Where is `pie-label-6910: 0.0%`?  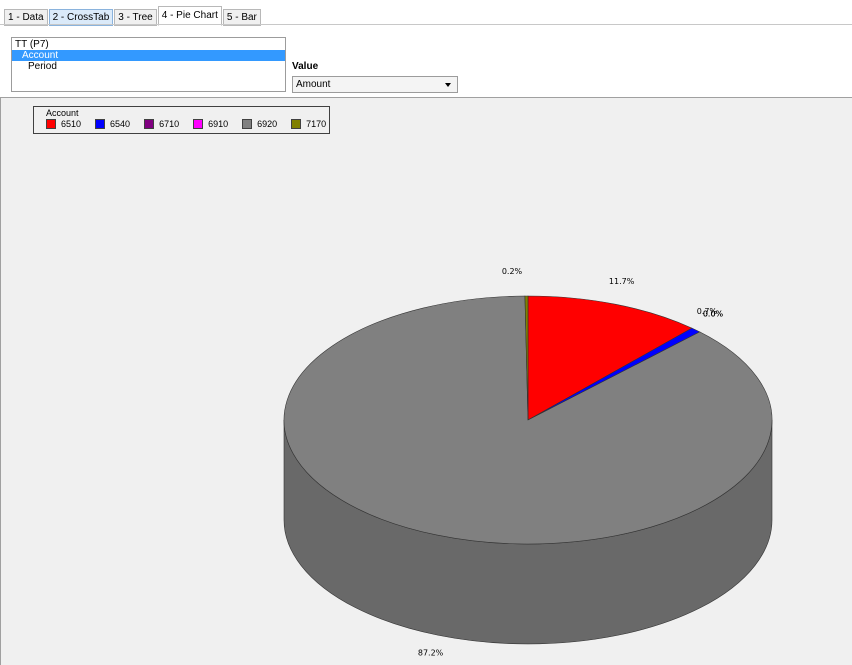
pie-label-6910: 0.0% is located at coordinates (713, 313).